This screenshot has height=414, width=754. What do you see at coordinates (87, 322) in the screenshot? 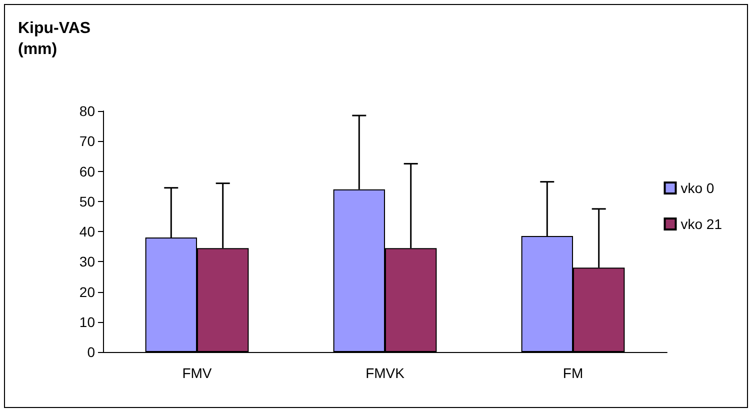
I see `y-tick-label: 10` at bounding box center [87, 322].